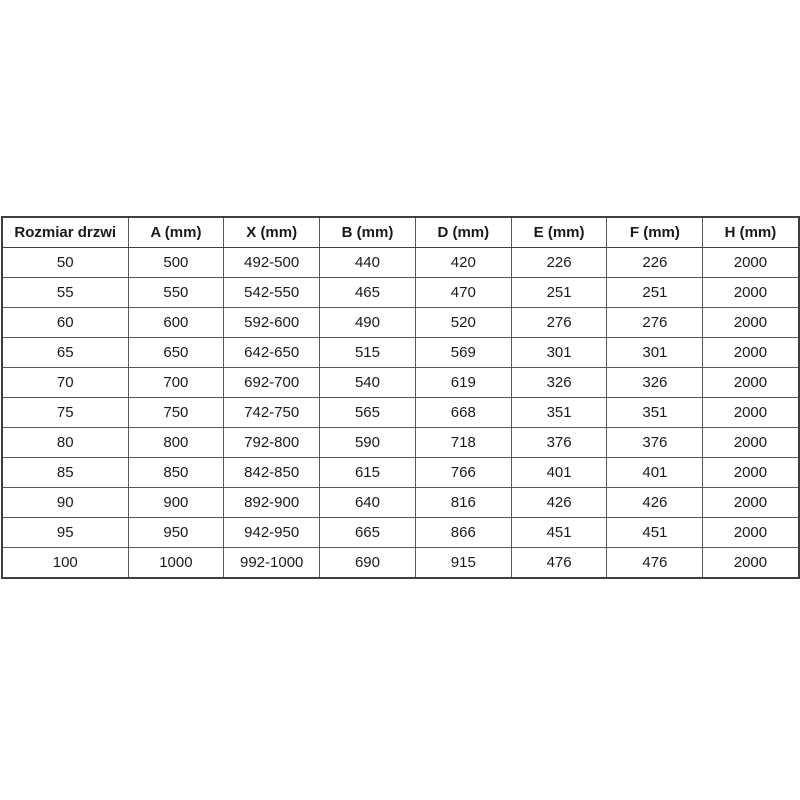  I want to click on table-row: 55 550 542-550 465 470 251 251 2000, so click(400, 292).